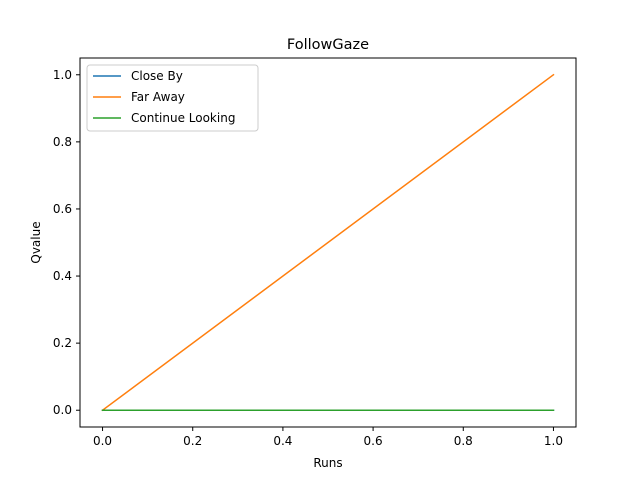 This screenshot has width=640, height=480. I want to click on legend-box, so click(172, 98).